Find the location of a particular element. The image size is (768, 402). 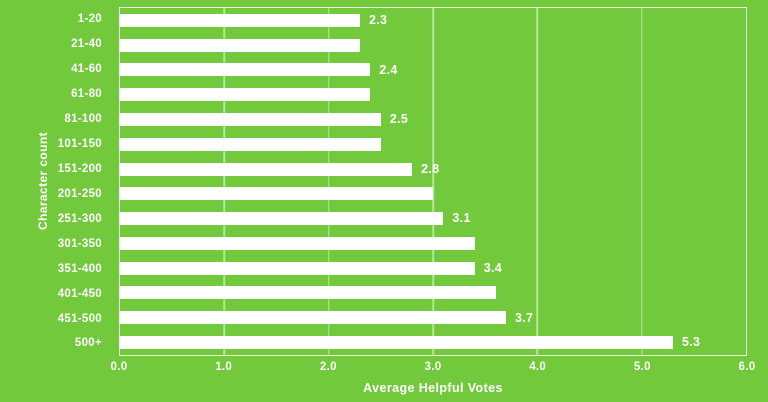

x-tick-label: 0.0 is located at coordinates (119, 367).